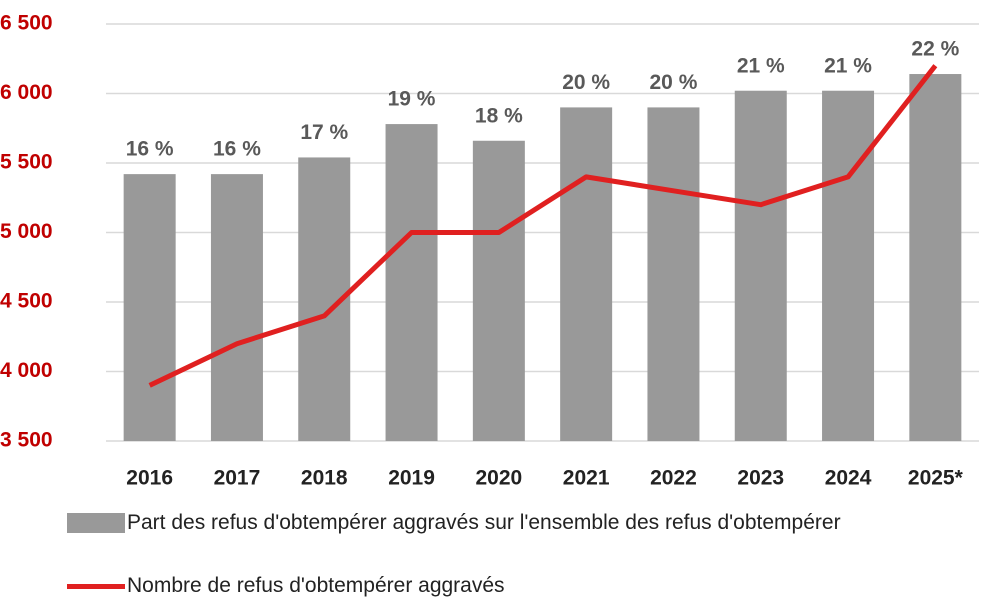  Describe the element at coordinates (411, 478) in the screenshot. I see `x-tick-label: 2019` at that location.